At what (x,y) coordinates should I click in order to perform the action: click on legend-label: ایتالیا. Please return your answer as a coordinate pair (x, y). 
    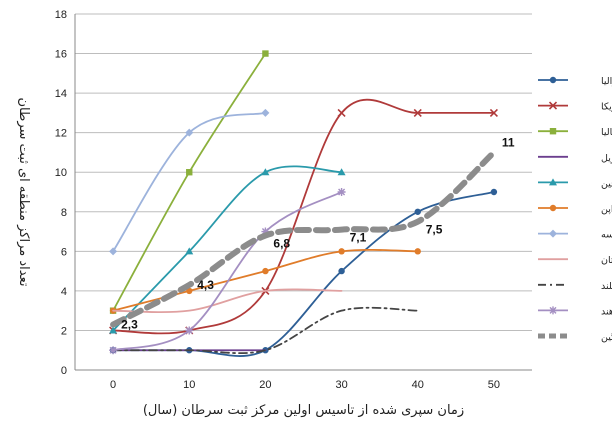
    Looking at the image, I should click on (606, 132).